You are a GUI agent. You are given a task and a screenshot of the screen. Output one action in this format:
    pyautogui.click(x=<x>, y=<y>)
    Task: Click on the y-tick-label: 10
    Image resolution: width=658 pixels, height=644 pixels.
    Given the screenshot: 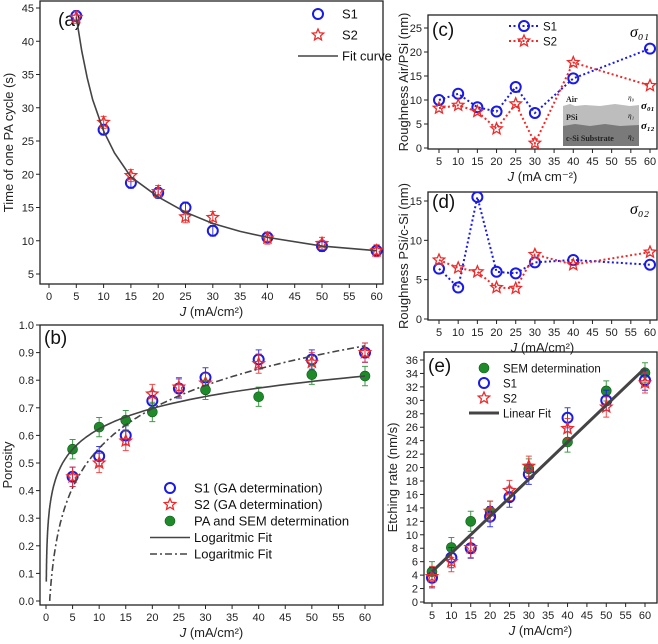 What is the action you would take?
    pyautogui.click(x=416, y=101)
    